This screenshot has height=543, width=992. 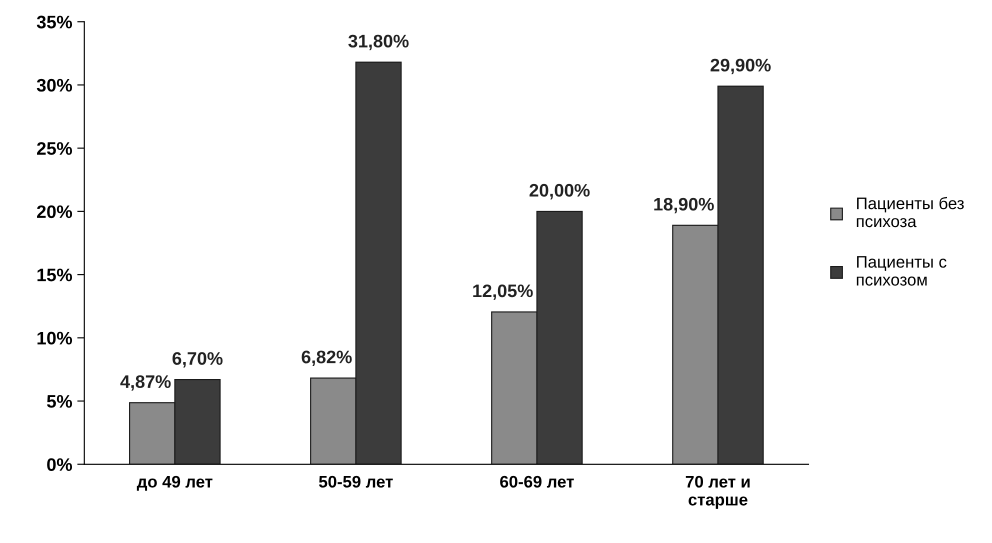 I want to click on x-tick-label: 50-59 лет, so click(x=355, y=482).